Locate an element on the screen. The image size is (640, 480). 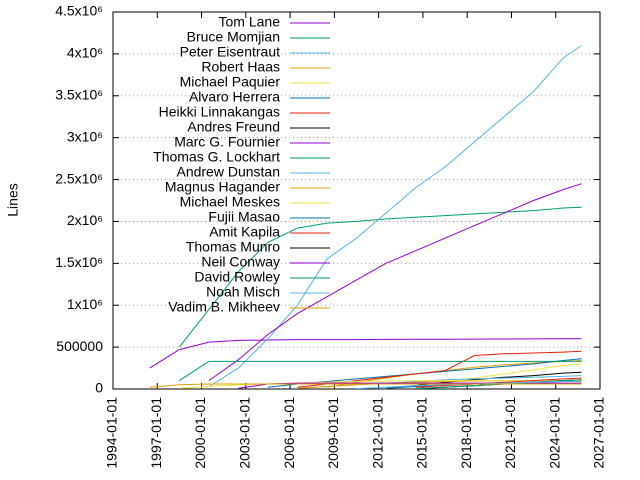
x-tick-label: 2018-01-01 is located at coordinates (466, 433).